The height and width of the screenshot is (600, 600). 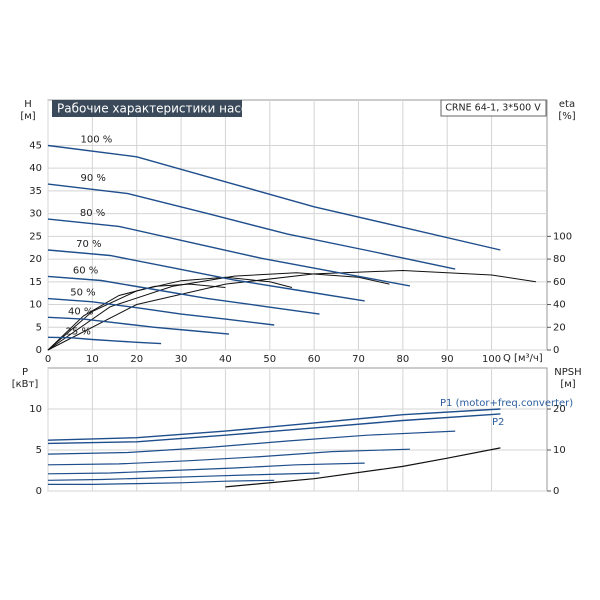 What do you see at coordinates (567, 372) in the screenshot?
I see `y2-axis-label: NPSH` at bounding box center [567, 372].